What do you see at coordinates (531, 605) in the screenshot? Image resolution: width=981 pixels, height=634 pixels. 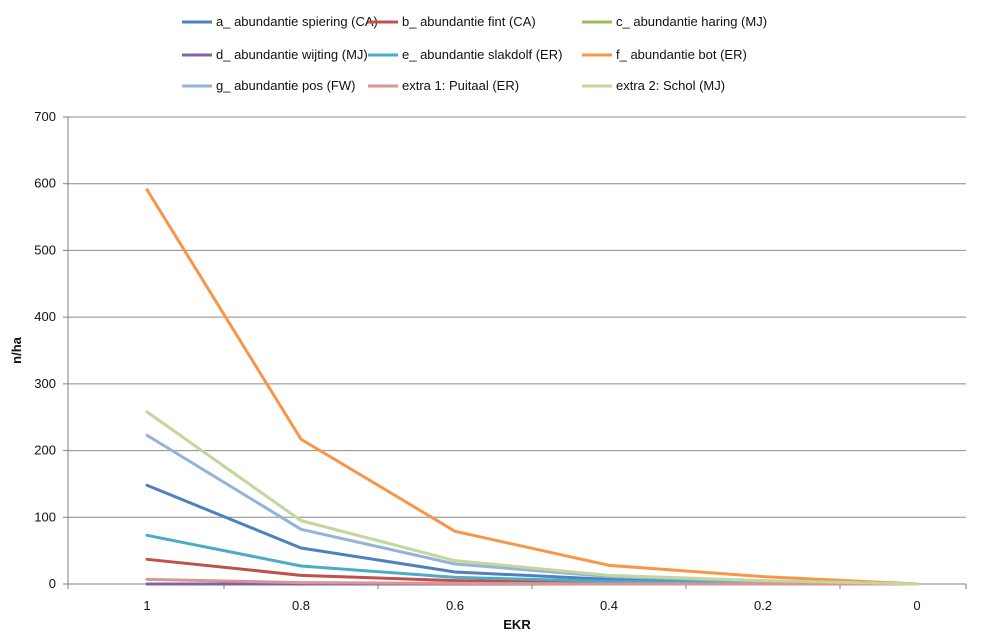 I see `x-axis-tick-labels: 1 0.8 0.6 0.4 0.2 0` at bounding box center [531, 605].